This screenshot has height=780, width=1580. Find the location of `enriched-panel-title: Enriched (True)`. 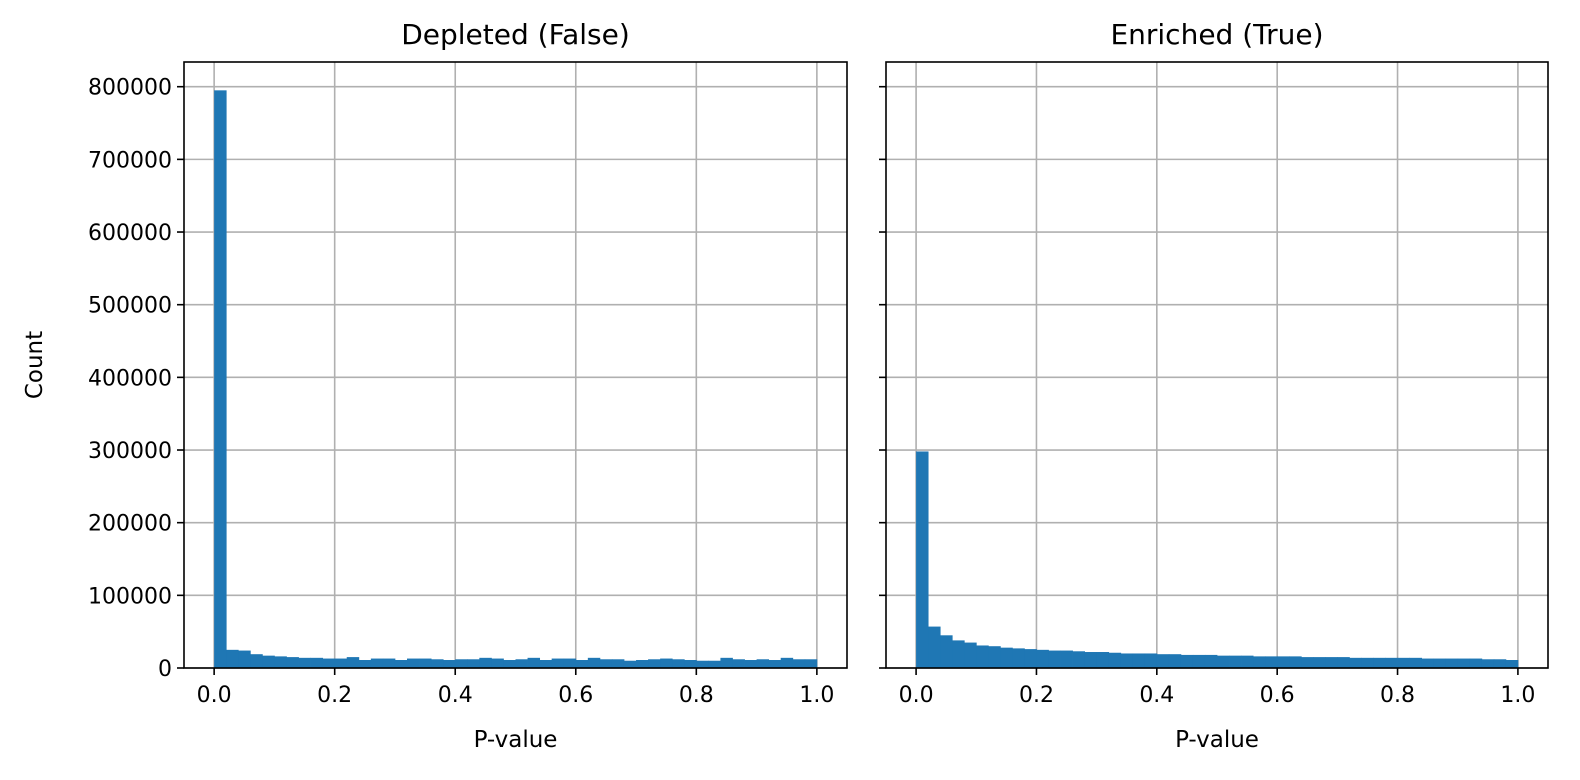

enriched-panel-title: Enriched (True) is located at coordinates (1216, 34).